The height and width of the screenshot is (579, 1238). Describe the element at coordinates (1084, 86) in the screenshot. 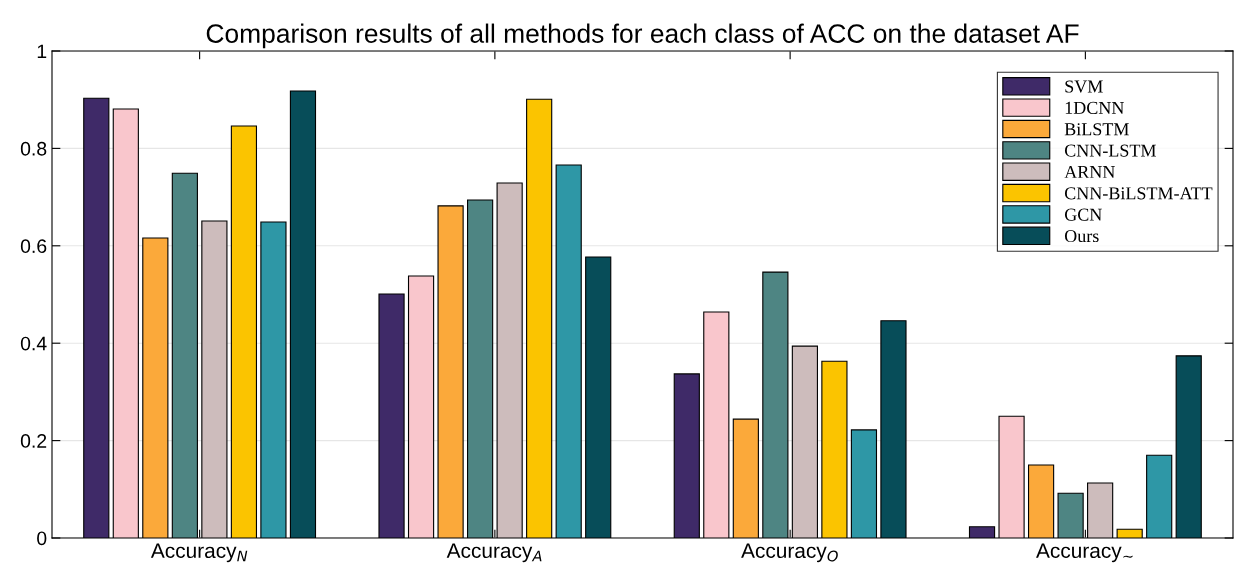

I see `legend-label: SVM` at that location.